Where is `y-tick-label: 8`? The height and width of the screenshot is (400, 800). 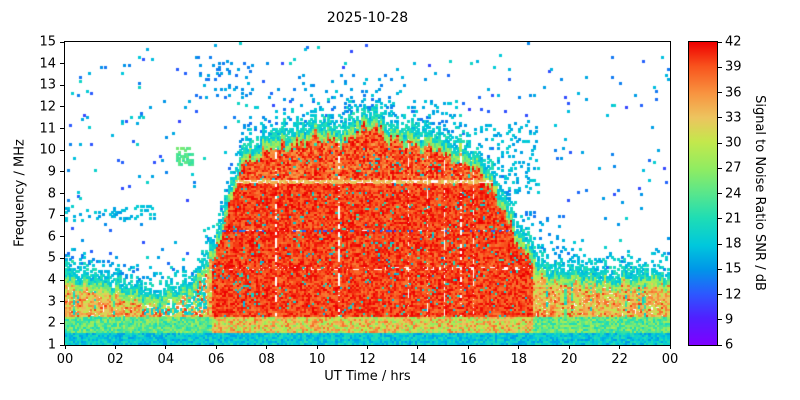 y-tick-label: 8 is located at coordinates (51, 193).